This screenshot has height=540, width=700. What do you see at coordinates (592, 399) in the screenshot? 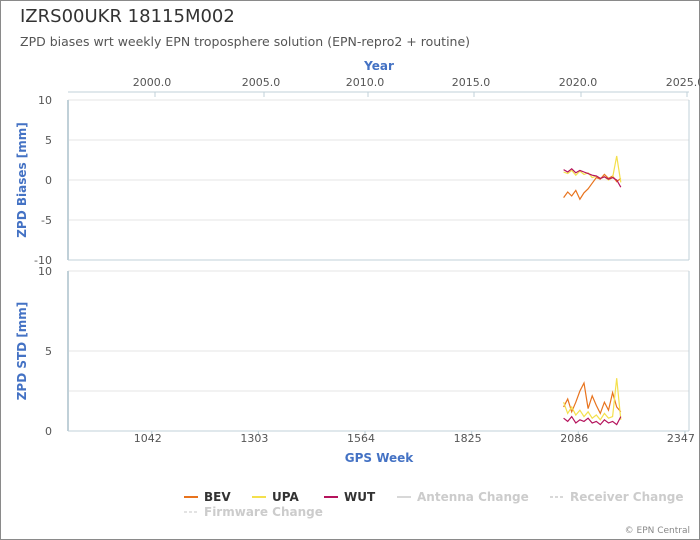
I see `series-line-upa` at bounding box center [592, 399].